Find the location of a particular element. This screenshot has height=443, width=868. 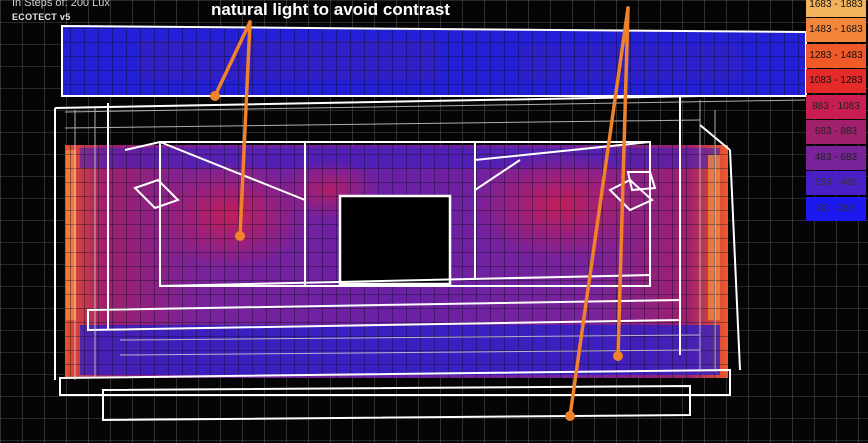

legend-entry: 483 - 683 is located at coordinates (836, 157).